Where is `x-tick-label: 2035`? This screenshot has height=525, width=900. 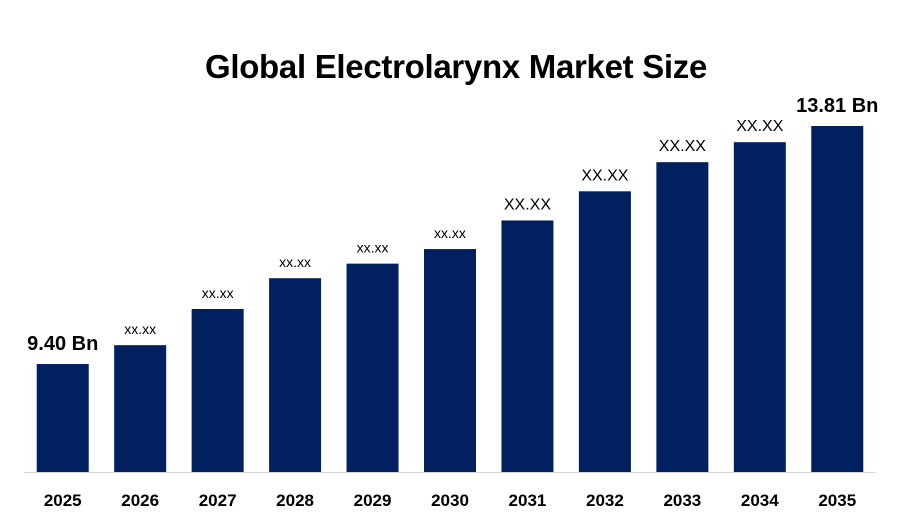 x-tick-label: 2035 is located at coordinates (837, 500).